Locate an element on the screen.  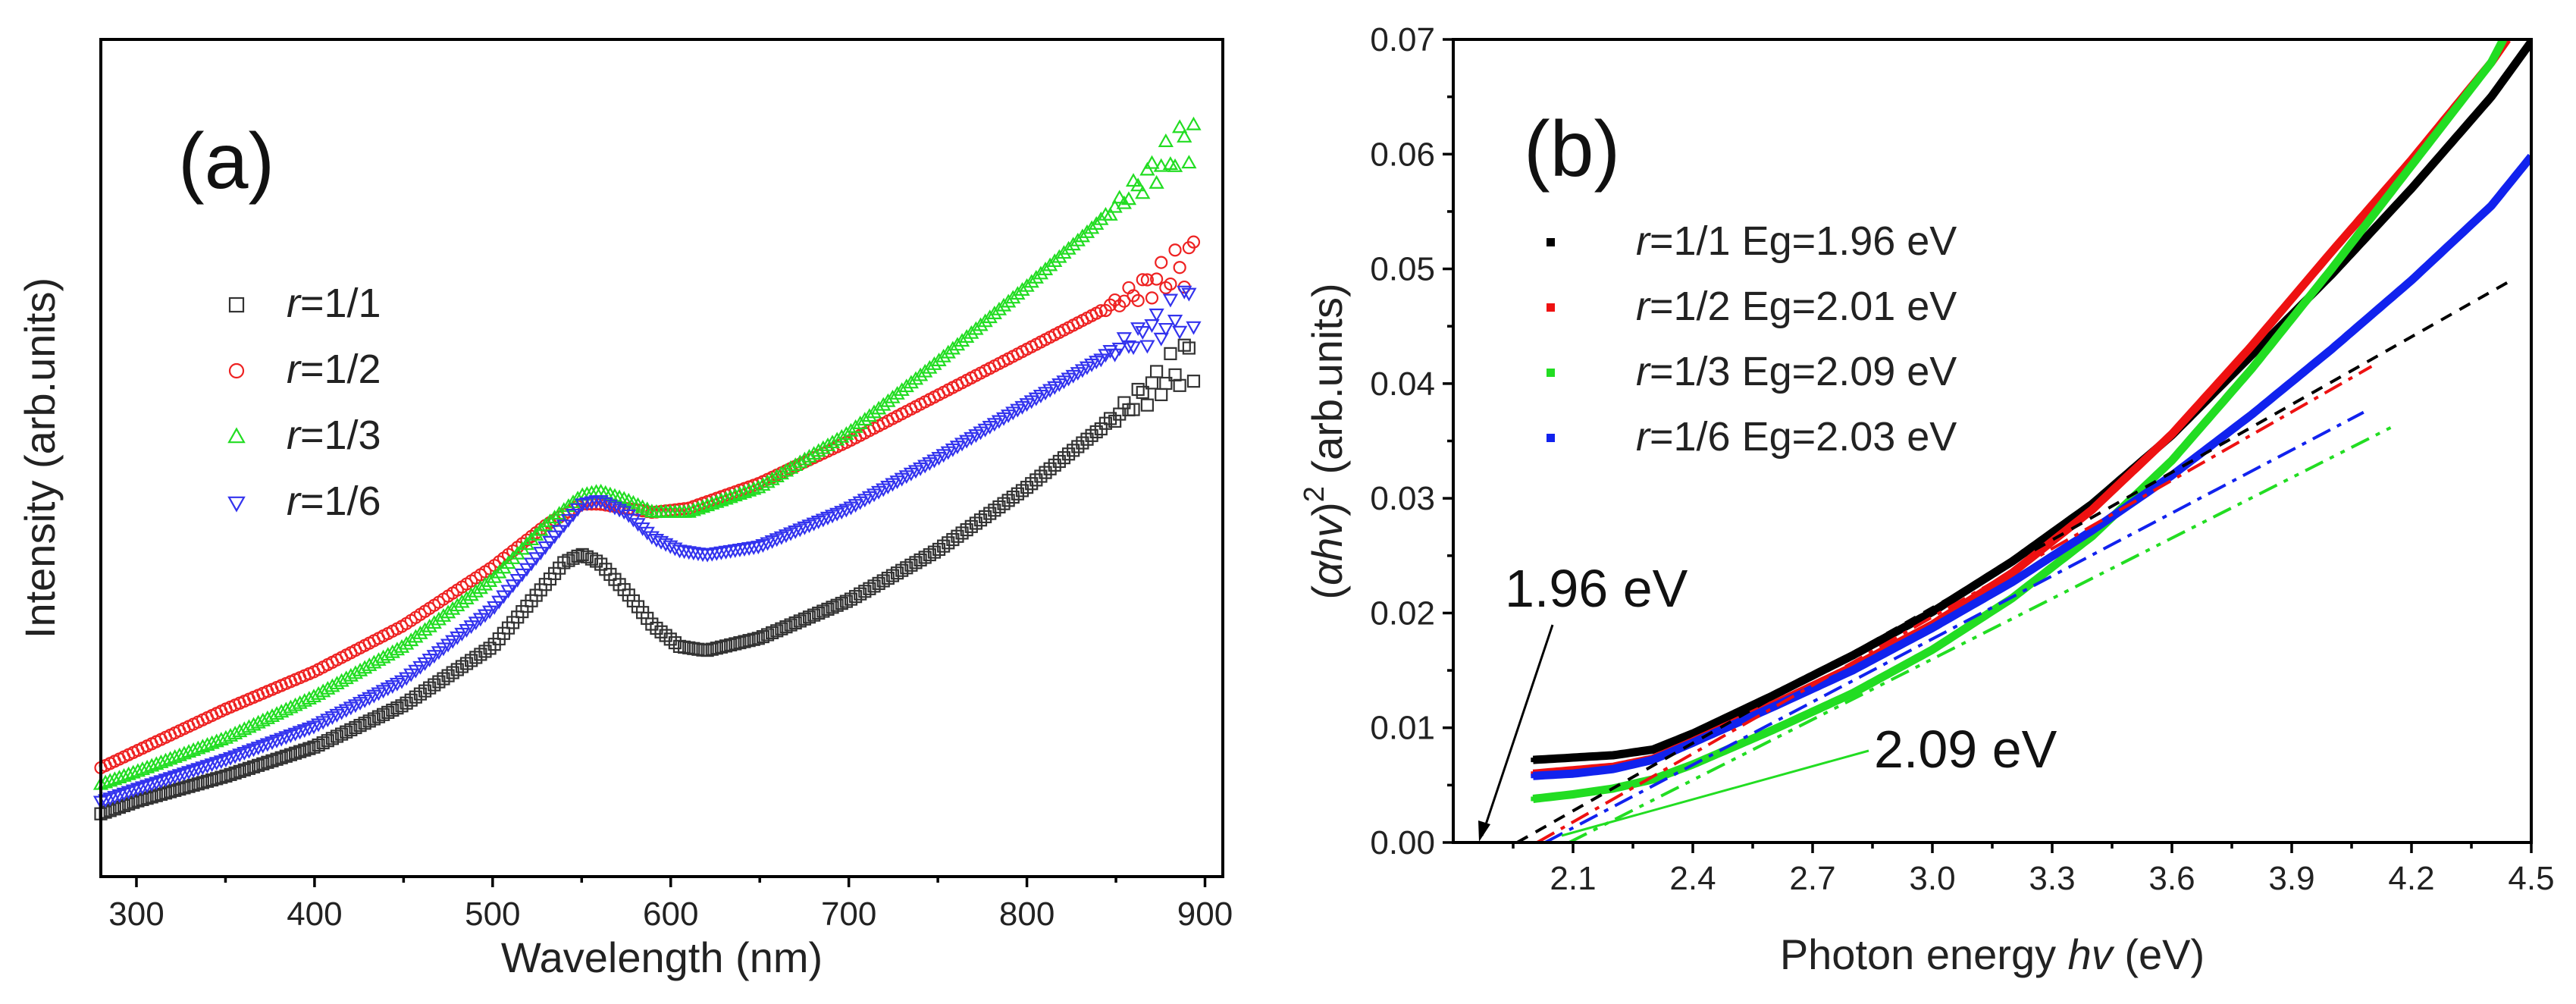
panel-b-series-4-fit-line is located at coordinates (1954, 626).